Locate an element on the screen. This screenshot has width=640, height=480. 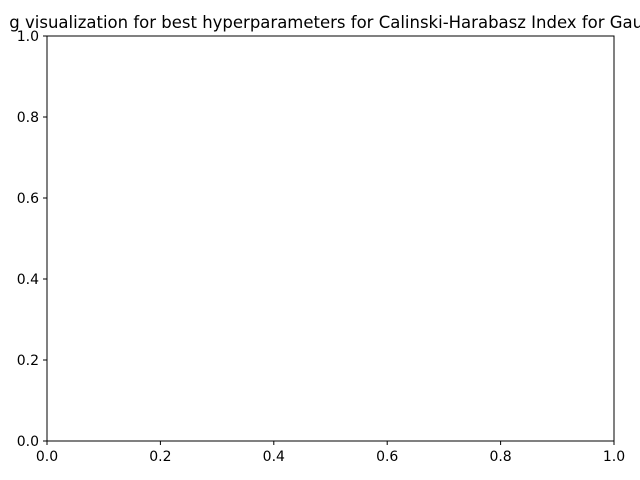
x-tick-label: 0.2 is located at coordinates (160, 457).